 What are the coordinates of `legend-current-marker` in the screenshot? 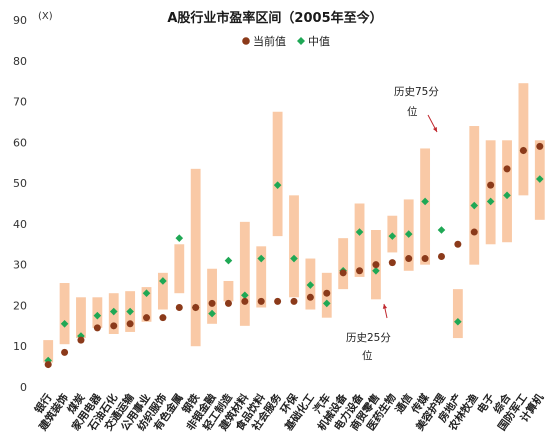 It's located at (246, 41).